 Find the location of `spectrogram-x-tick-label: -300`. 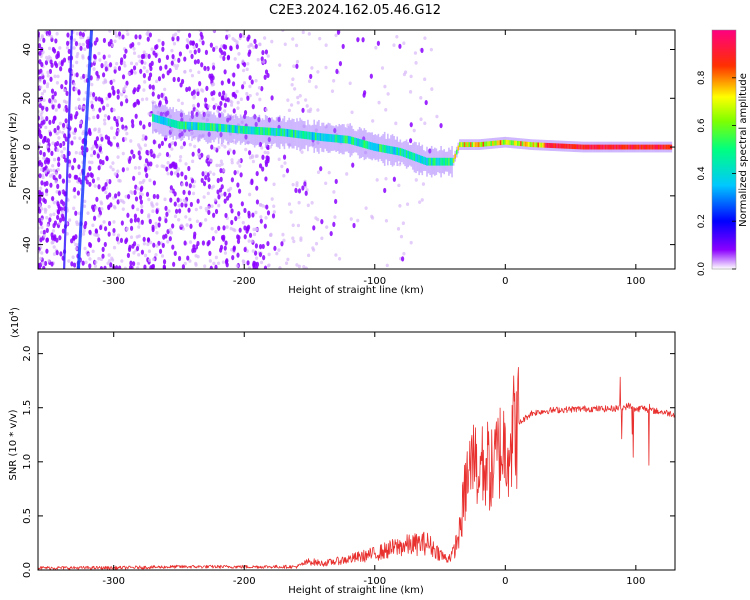

spectrogram-x-tick-label: -300 is located at coordinates (113, 281).